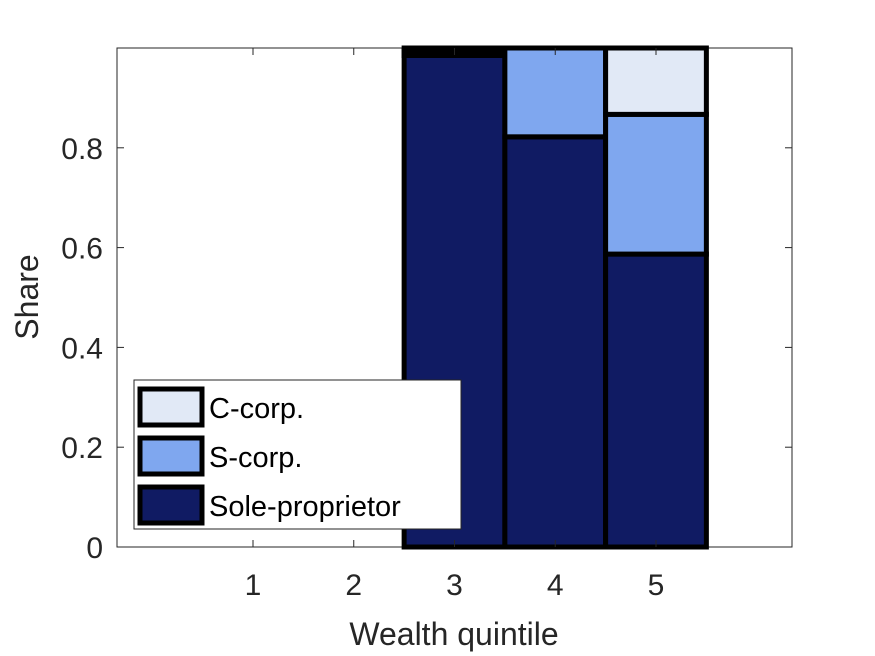 Image resolution: width=875 pixels, height=656 pixels. Describe the element at coordinates (656, 184) in the screenshot. I see `bar-q5-s-corp` at that location.